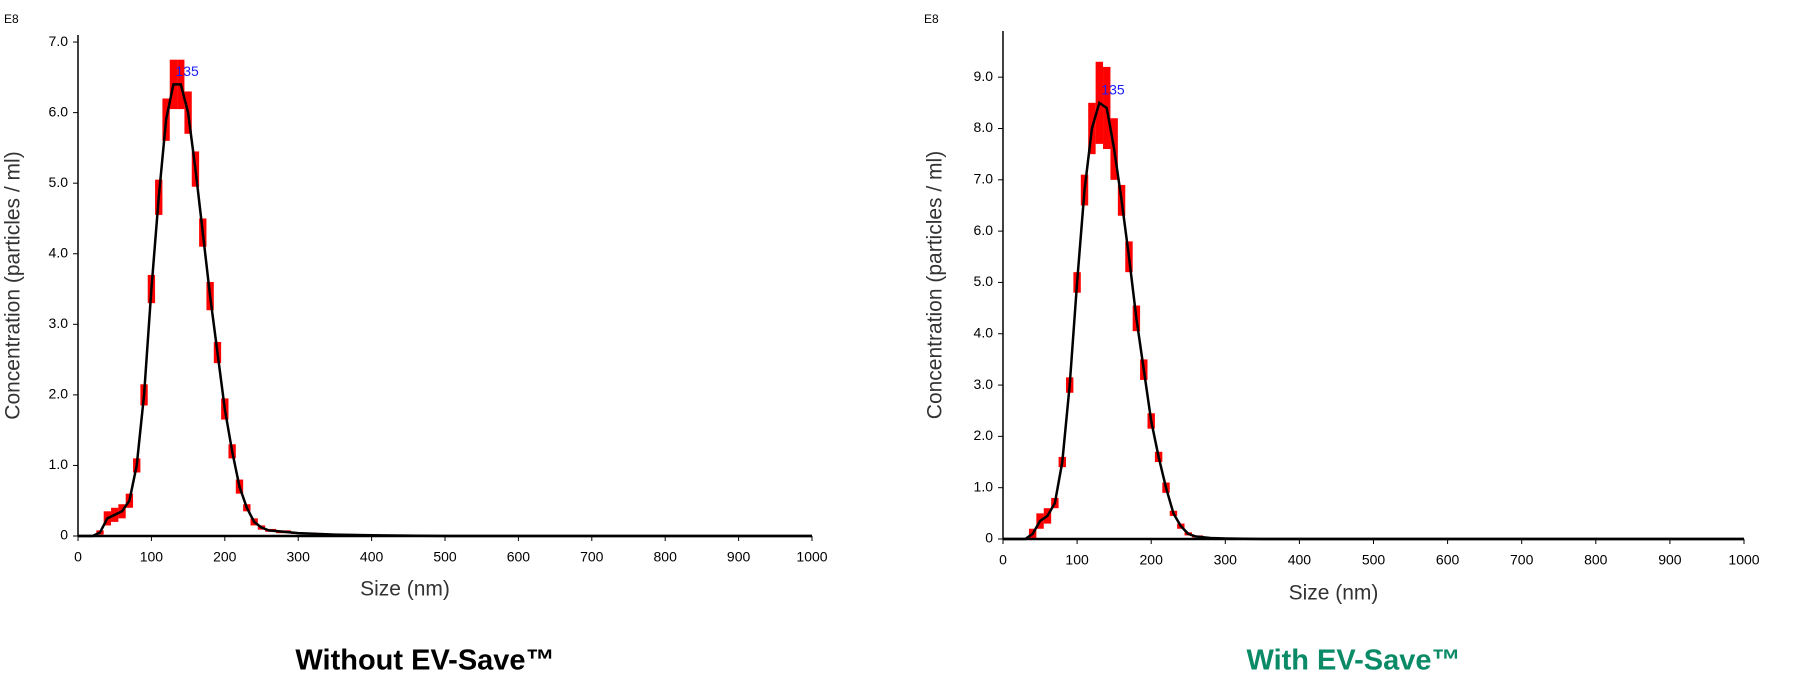 This screenshot has height=696, width=1806. What do you see at coordinates (984, 127) in the screenshot?
I see `y-tick-label: 8.0` at bounding box center [984, 127].